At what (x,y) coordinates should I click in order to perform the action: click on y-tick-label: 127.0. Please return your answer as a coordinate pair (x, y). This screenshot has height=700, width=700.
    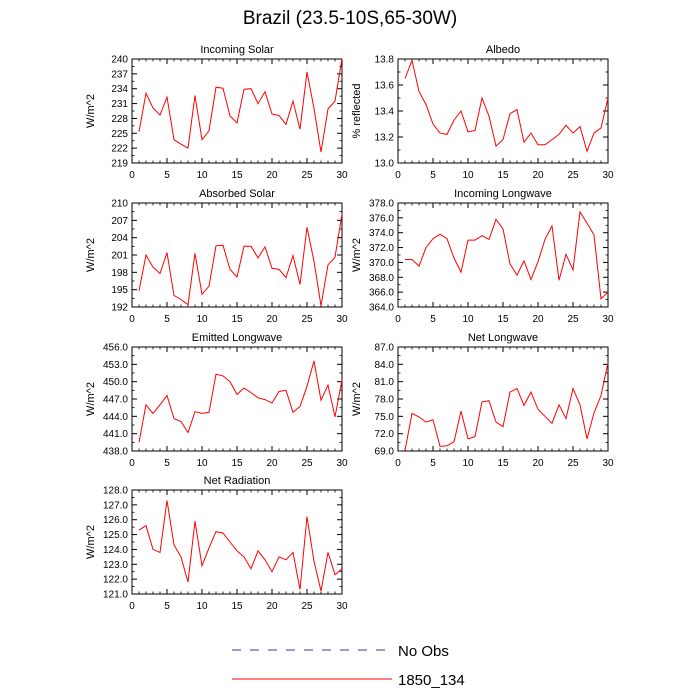
    Looking at the image, I should click on (115, 505).